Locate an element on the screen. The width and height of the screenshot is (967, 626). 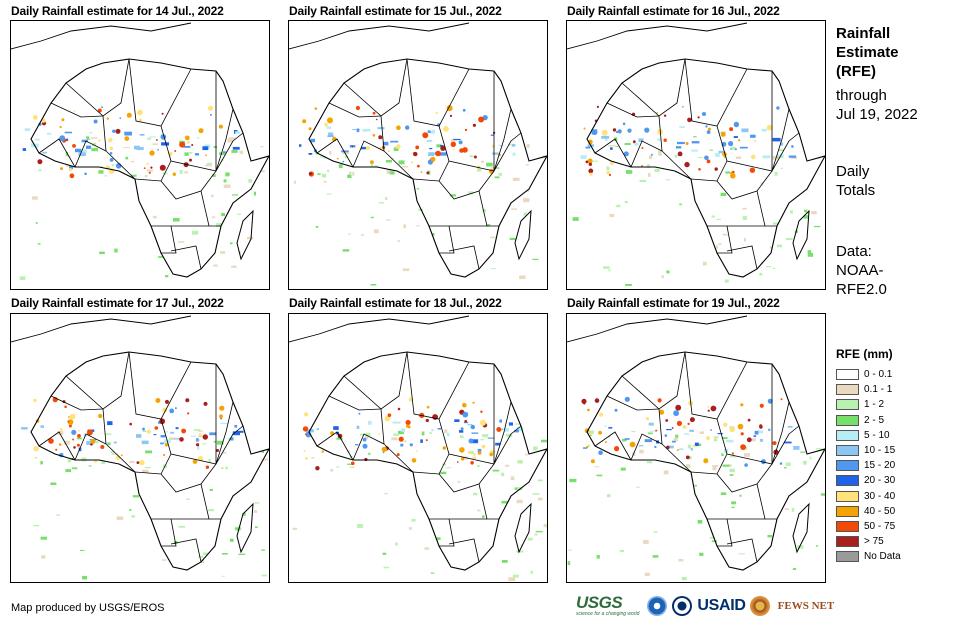
sidebar-totals: Daily Totals is located at coordinates (855, 181).